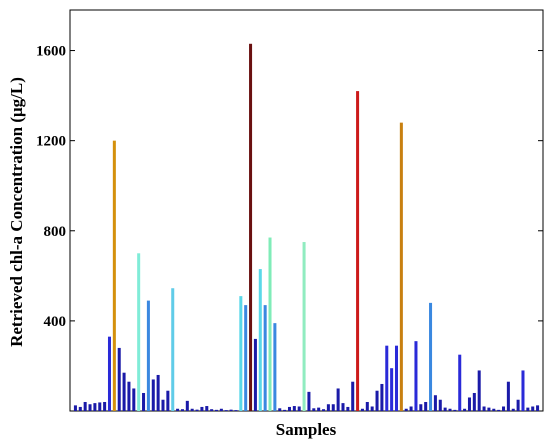 This screenshot has width=550, height=446. Describe the element at coordinates (51, 52) in the screenshot. I see `y-tick-label: 1600` at that location.